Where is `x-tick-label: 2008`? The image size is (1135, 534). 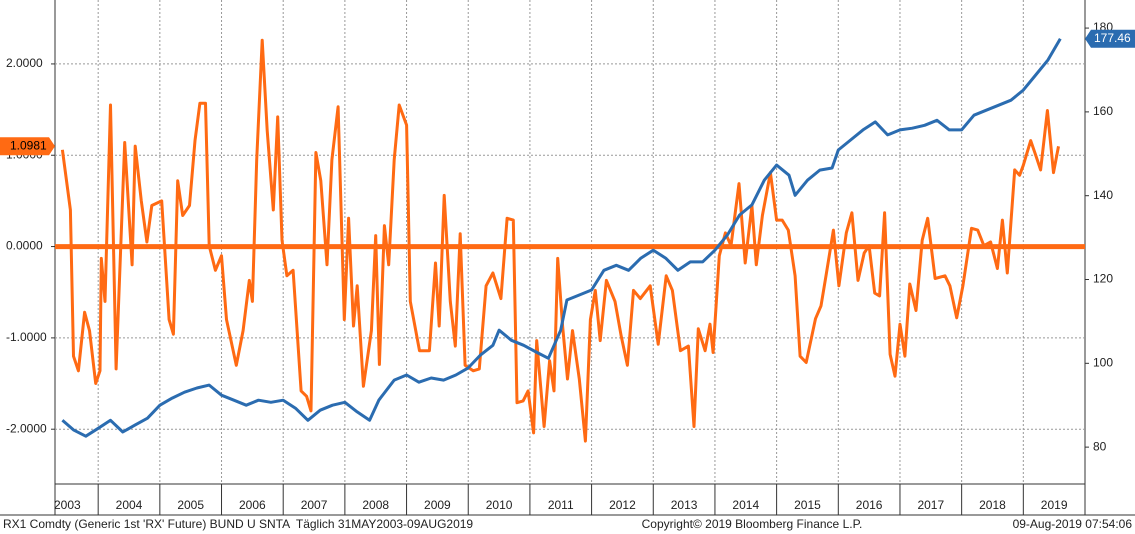 x-tick-label: 2008 is located at coordinates (375, 505).